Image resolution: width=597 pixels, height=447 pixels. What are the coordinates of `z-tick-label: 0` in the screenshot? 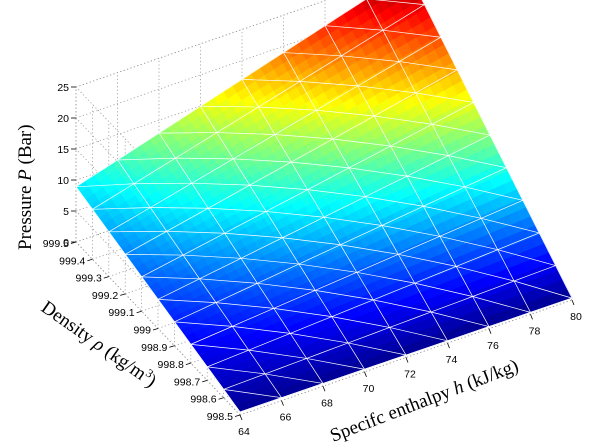 It's located at (66, 243).